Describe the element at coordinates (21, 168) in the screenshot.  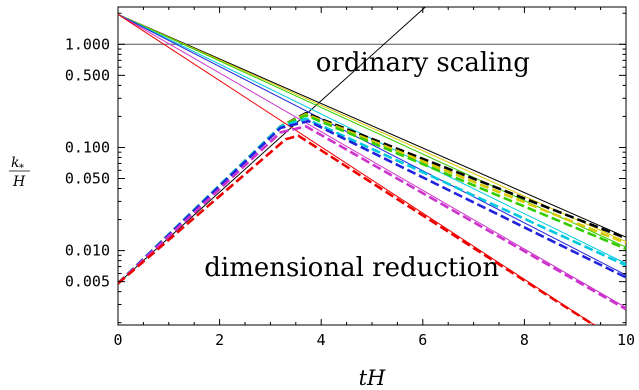
I see `y-axis-title-subscript: *` at that location.